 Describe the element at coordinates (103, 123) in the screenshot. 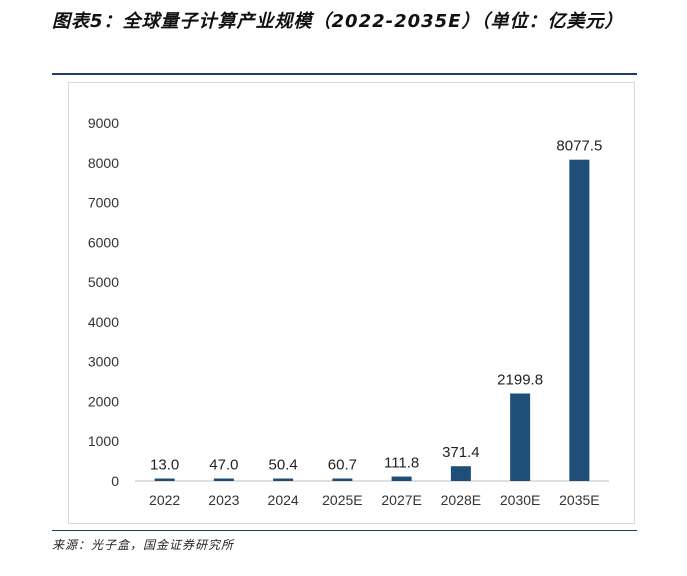

I see `y-tick-label: 9000` at that location.